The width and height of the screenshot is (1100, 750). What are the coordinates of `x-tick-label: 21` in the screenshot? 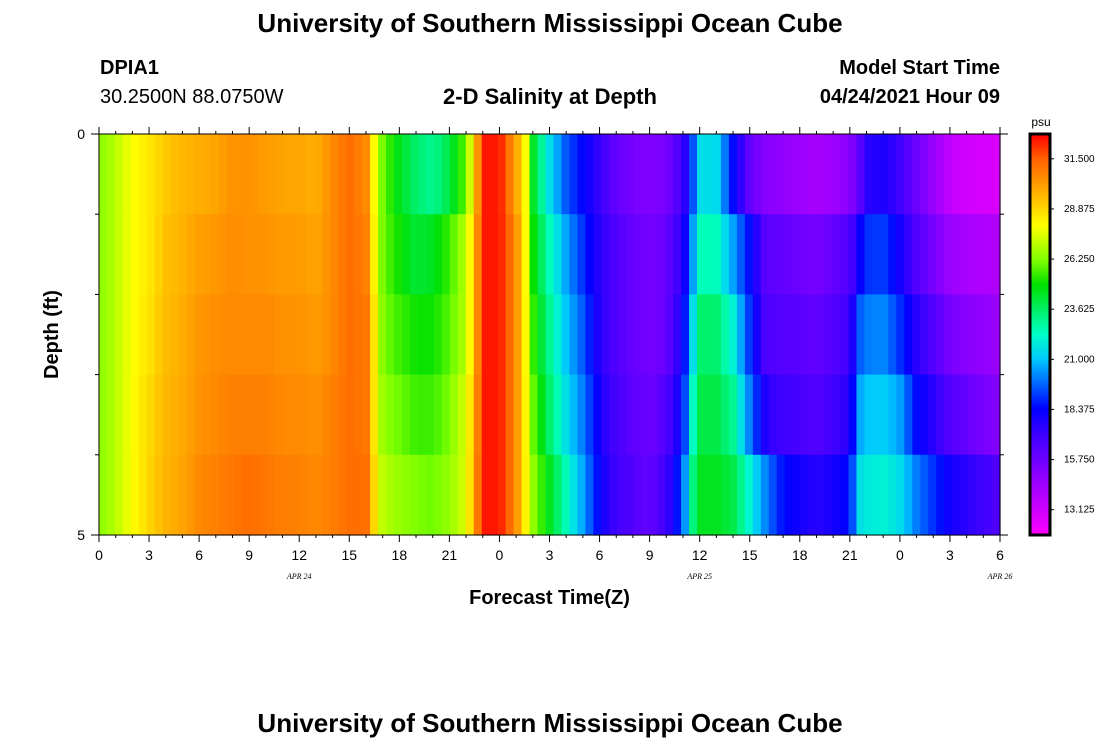 It's located at (450, 555).